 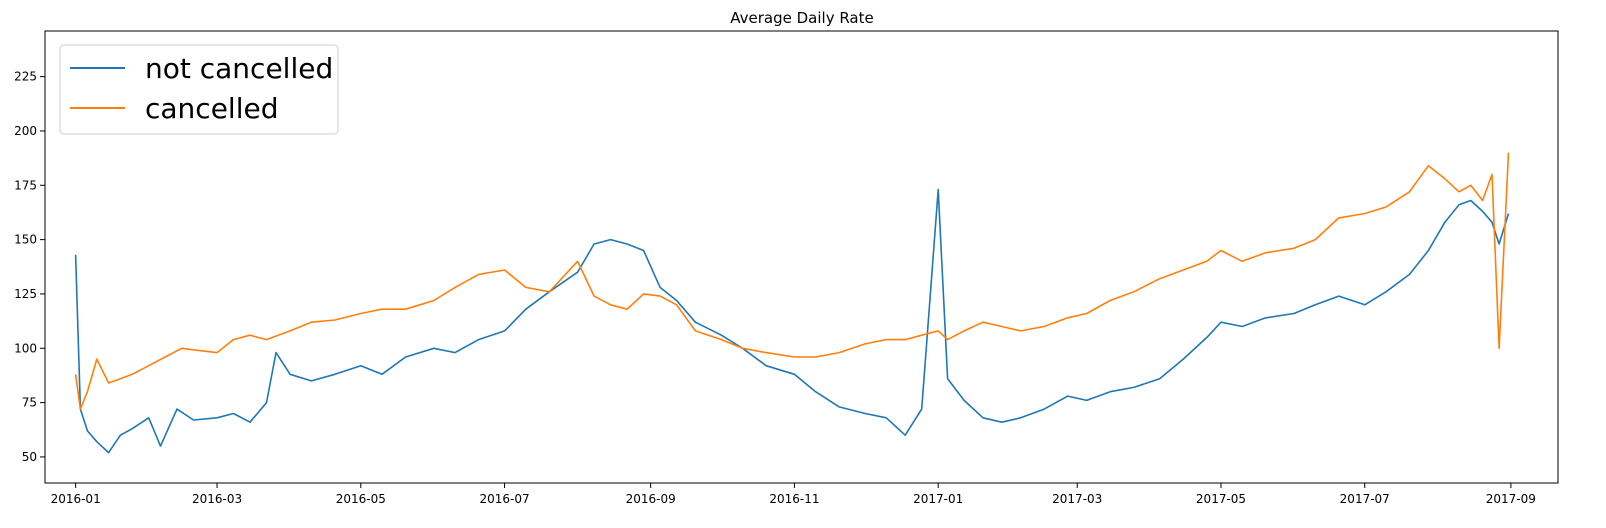 What do you see at coordinates (25, 185) in the screenshot?
I see `y-tick-label: 175` at bounding box center [25, 185].